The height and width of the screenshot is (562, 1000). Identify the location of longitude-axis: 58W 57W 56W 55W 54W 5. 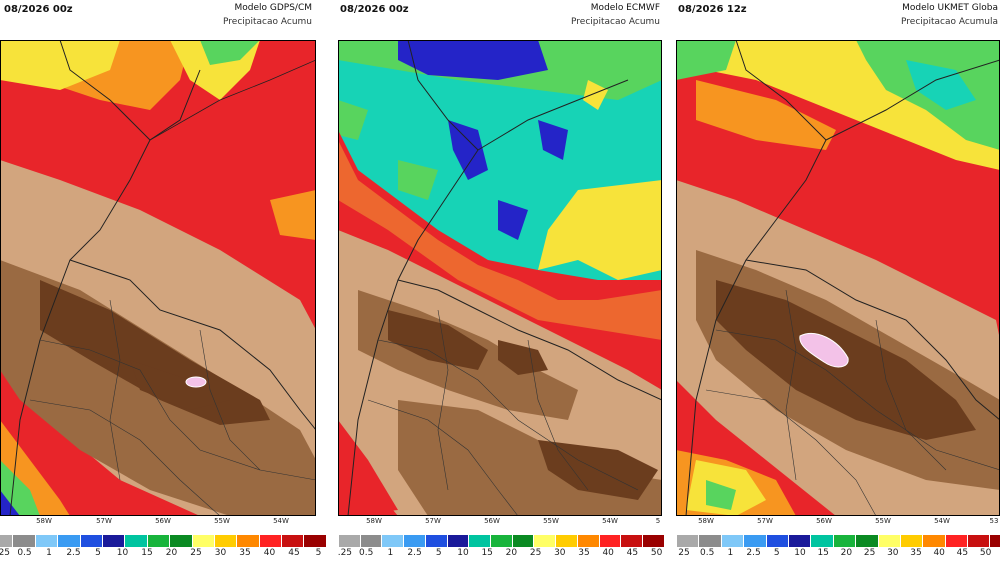
(500, 523).